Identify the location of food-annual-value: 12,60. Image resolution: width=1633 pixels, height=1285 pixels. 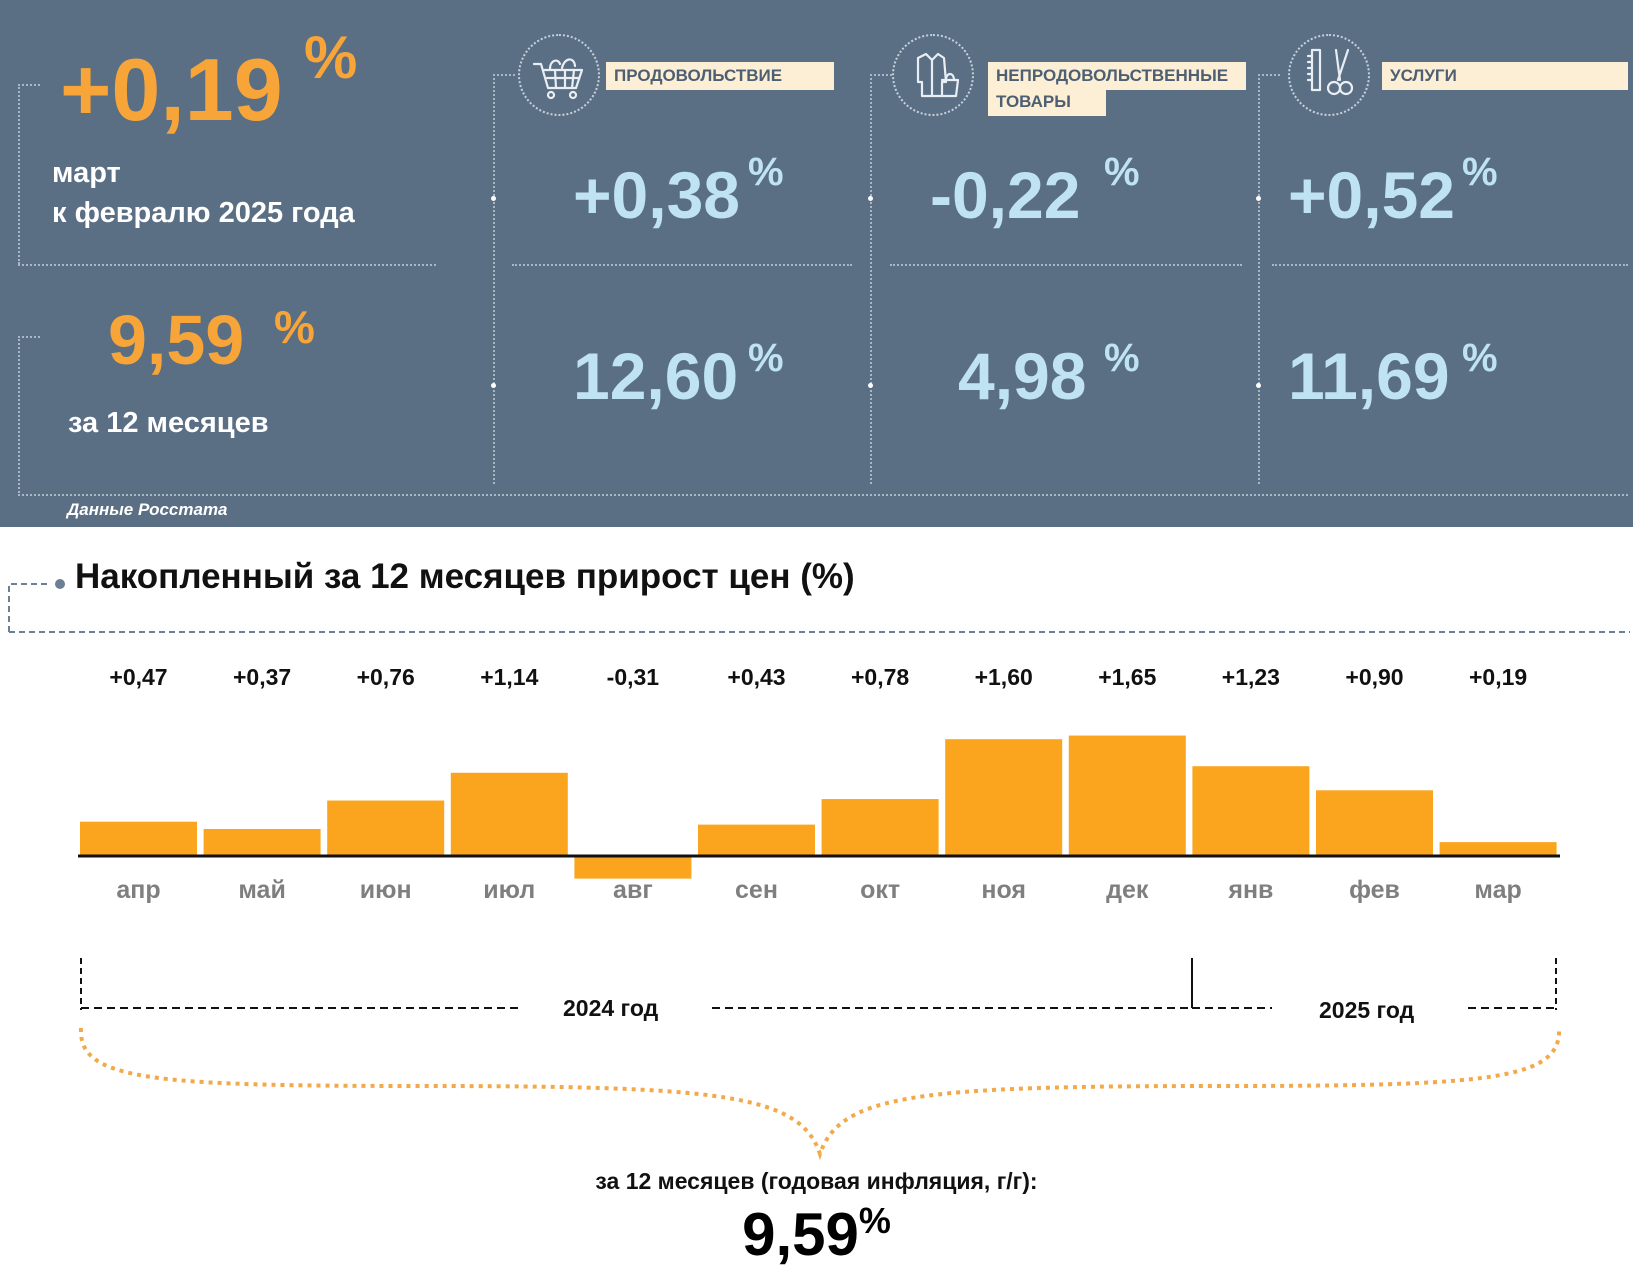
(656, 376).